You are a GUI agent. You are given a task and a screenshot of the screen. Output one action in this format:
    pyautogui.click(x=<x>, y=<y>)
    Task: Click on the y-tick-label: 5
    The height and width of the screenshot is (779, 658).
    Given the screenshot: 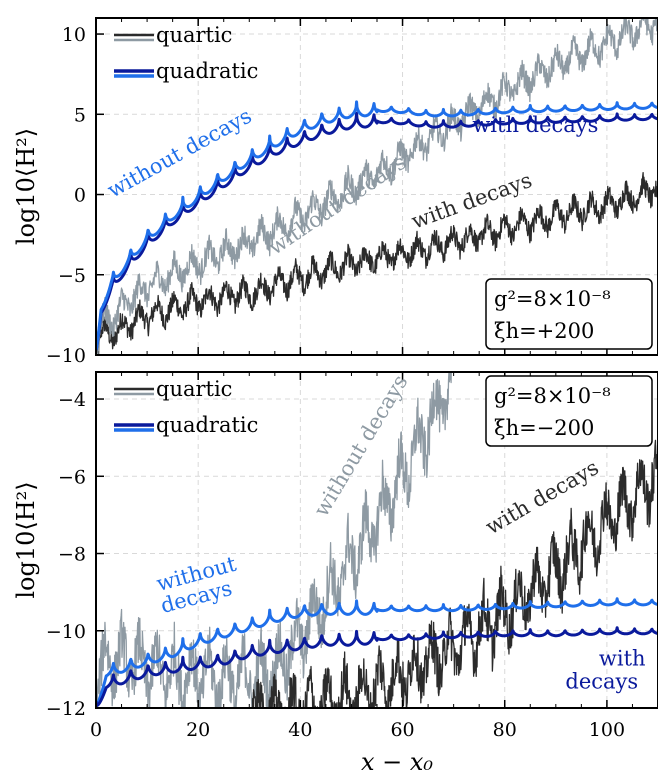 What is the action you would take?
    pyautogui.click(x=80, y=115)
    